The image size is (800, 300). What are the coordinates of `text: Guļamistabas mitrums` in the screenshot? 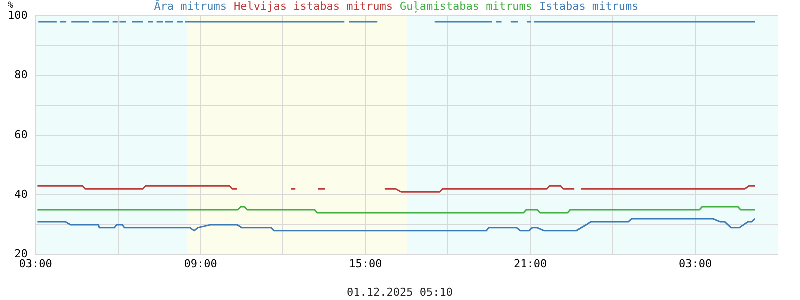 It's located at (466, 6).